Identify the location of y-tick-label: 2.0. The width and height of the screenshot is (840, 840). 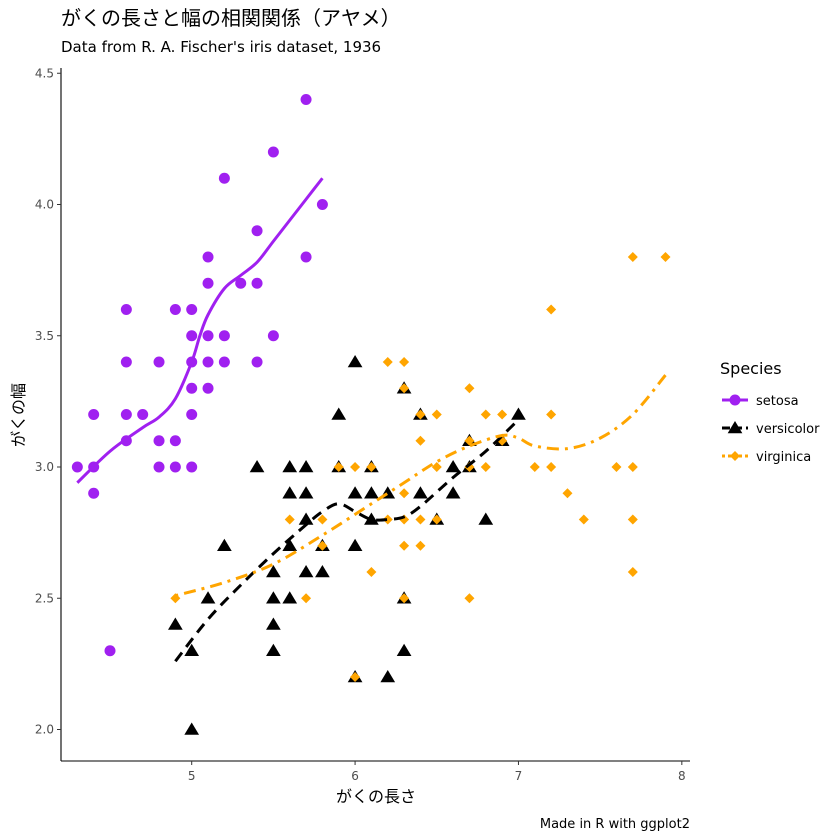
(44, 730).